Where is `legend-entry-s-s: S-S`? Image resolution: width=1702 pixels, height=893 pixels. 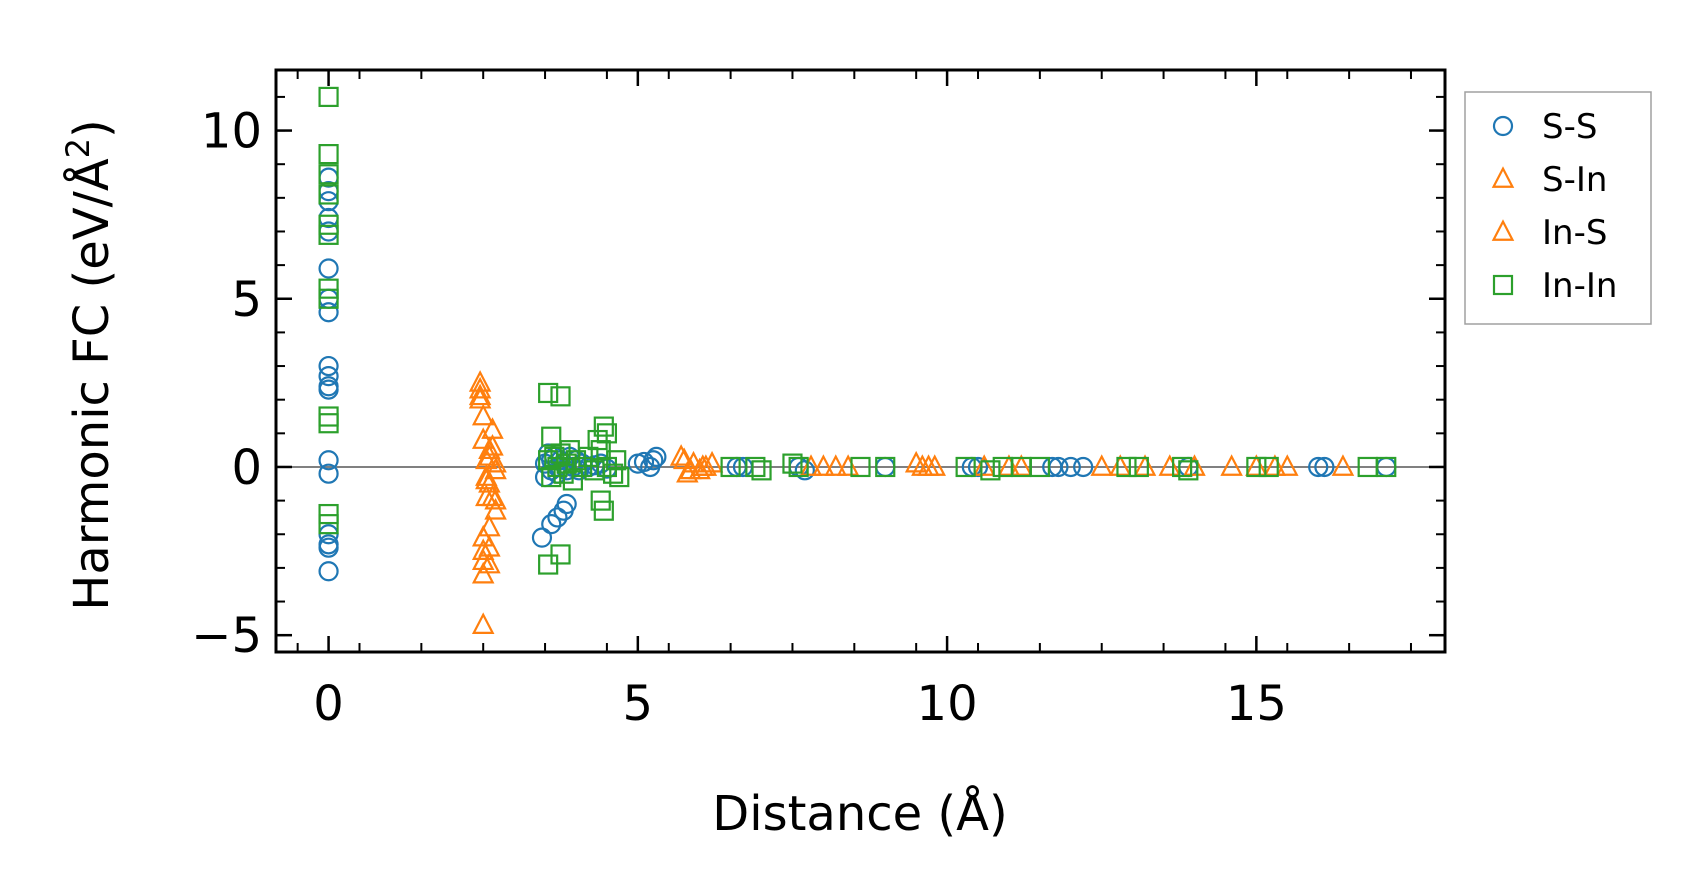 legend-entry-s-s: S-S is located at coordinates (1544, 127).